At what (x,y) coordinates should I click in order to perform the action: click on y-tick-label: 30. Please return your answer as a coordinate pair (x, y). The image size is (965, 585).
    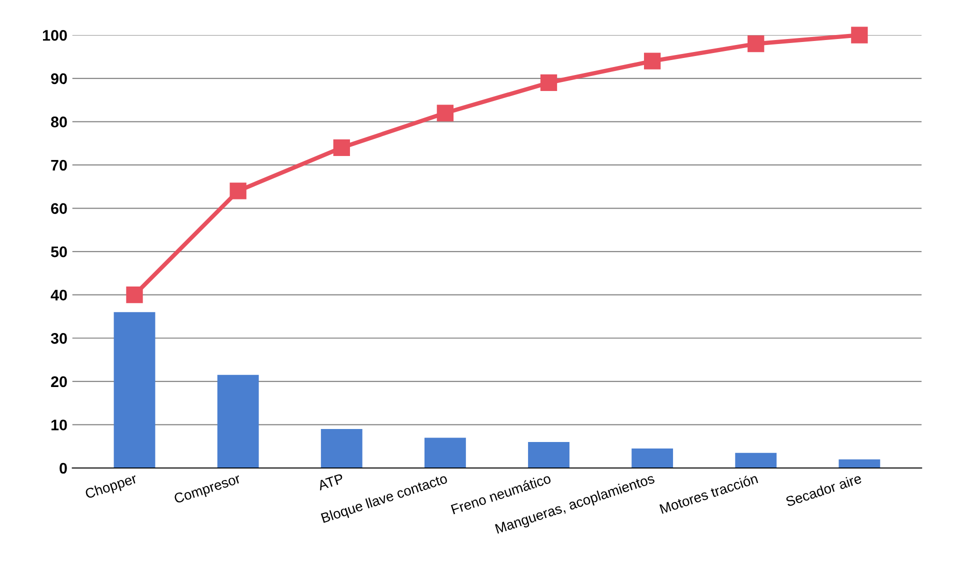
    Looking at the image, I should click on (58, 338).